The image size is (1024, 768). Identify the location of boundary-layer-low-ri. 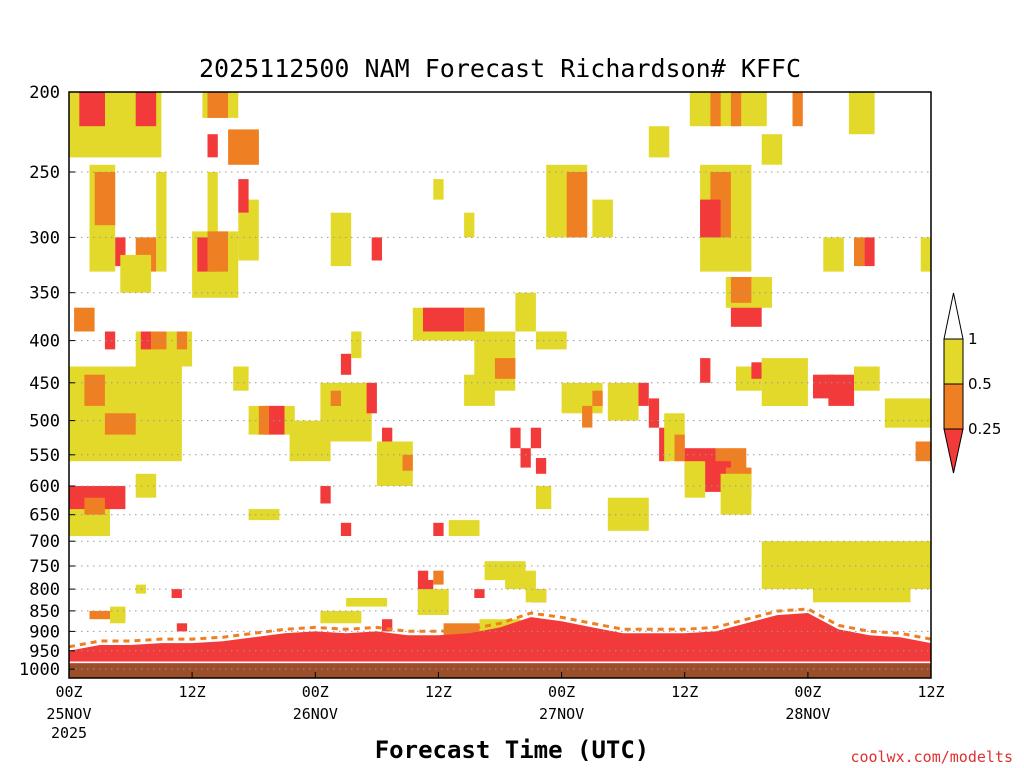
(500, 638).